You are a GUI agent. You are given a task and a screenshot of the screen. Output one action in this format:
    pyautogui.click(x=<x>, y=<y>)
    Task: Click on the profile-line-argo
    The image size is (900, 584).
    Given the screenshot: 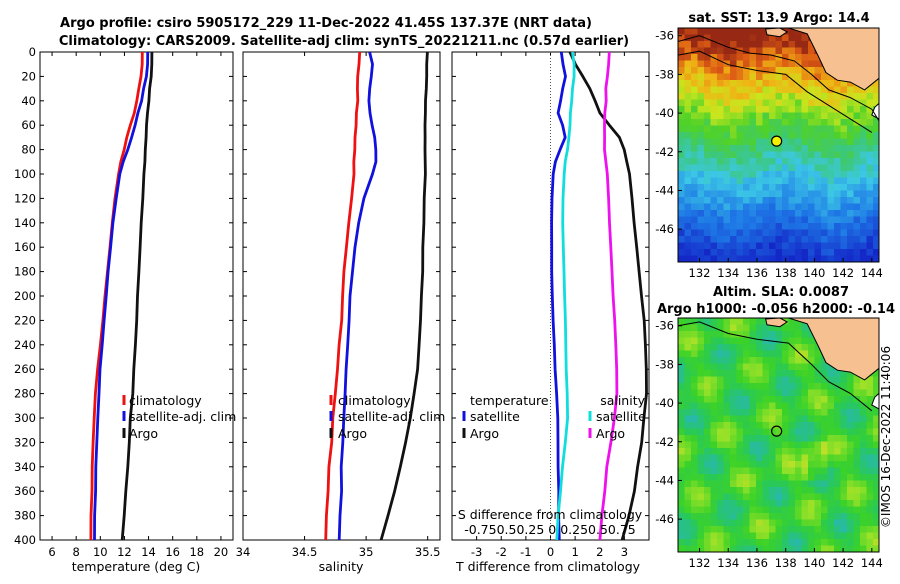 What is the action you would take?
    pyautogui.click(x=137, y=296)
    